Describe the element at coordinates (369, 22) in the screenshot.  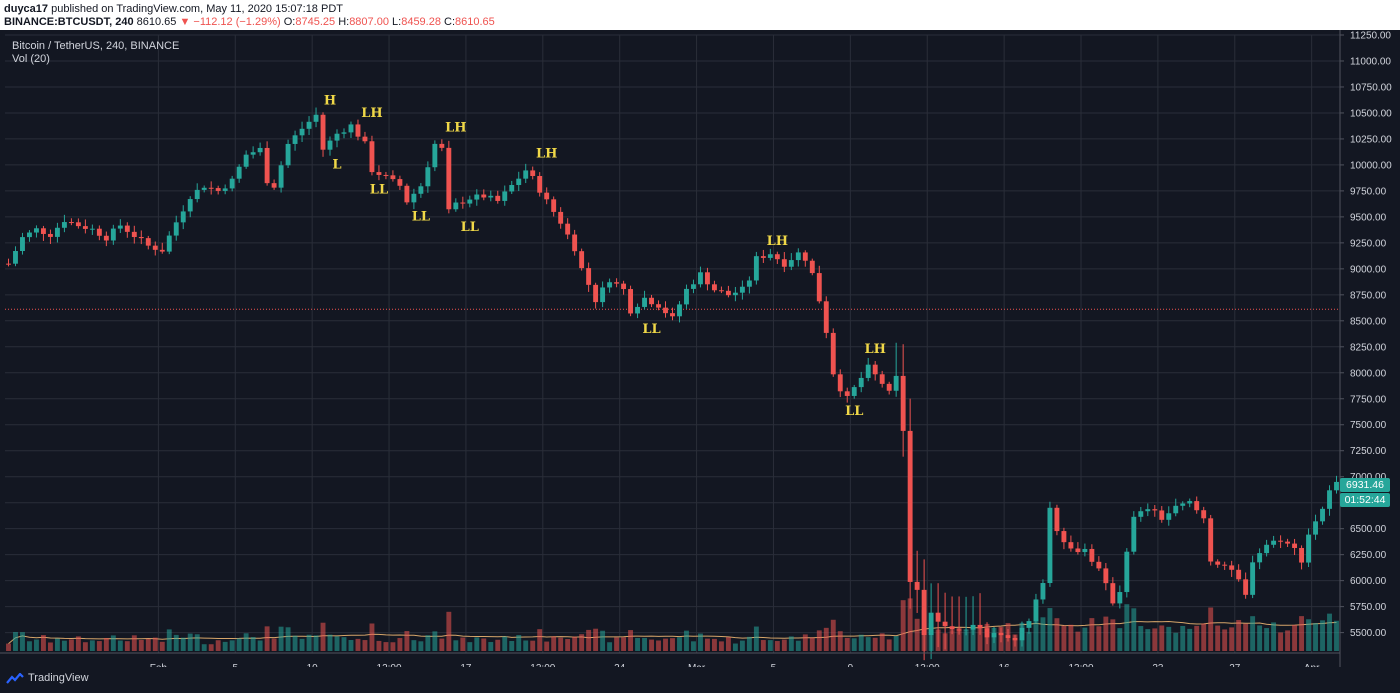
I see `high-value: 8807.00` at that location.